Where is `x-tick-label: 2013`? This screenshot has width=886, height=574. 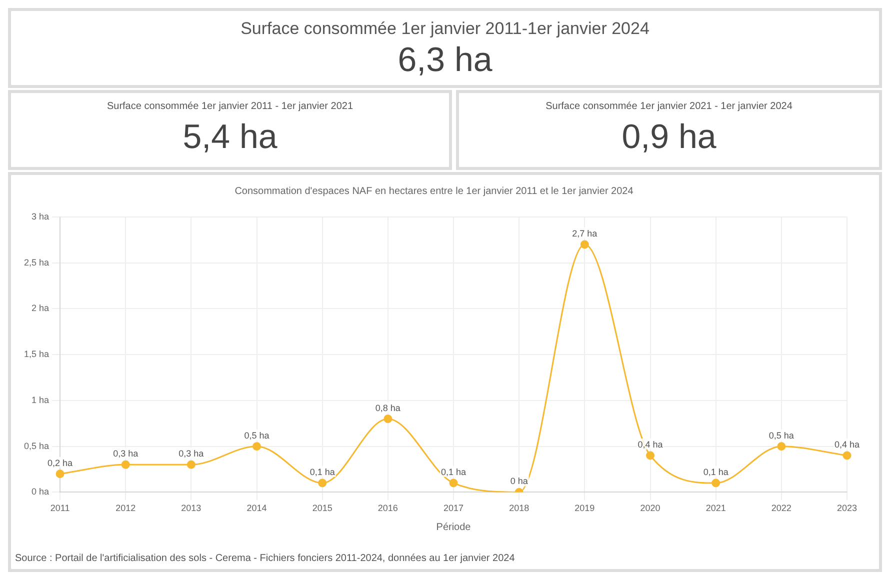 x-tick-label: 2013 is located at coordinates (191, 508).